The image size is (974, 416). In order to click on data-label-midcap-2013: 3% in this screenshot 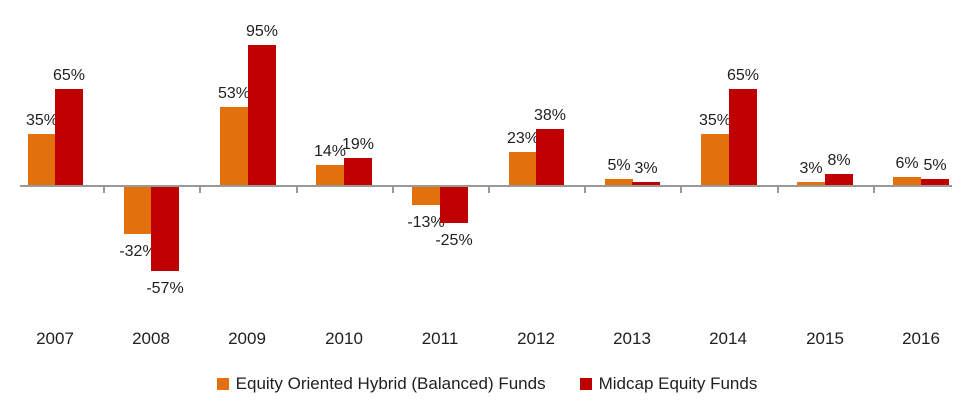, I will do `click(646, 168)`.